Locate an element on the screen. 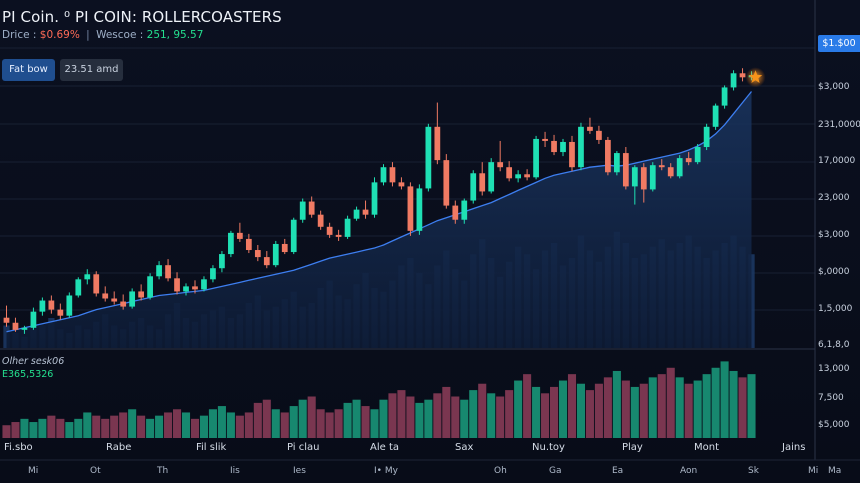 The width and height of the screenshot is (860, 483). timeframe-button: Fat bow is located at coordinates (28, 70).